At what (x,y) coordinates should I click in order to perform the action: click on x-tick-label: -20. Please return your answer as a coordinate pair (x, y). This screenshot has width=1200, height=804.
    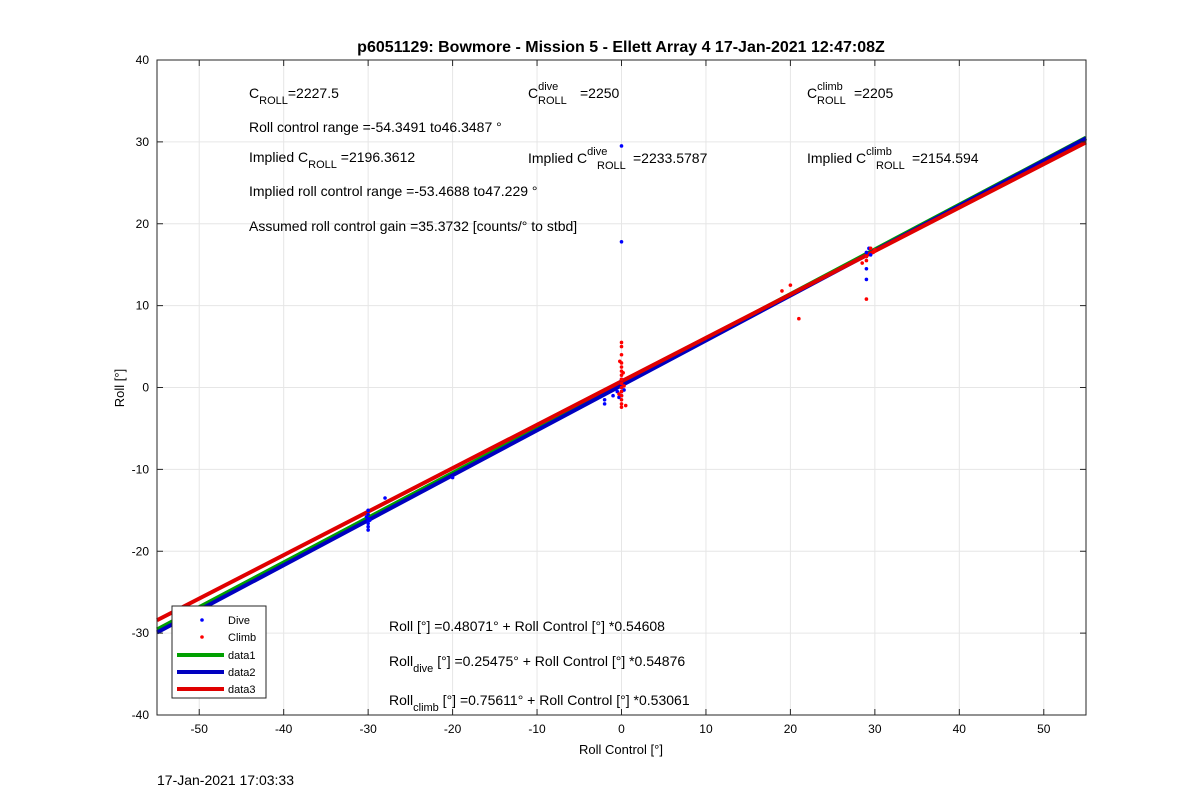
    Looking at the image, I should click on (453, 729).